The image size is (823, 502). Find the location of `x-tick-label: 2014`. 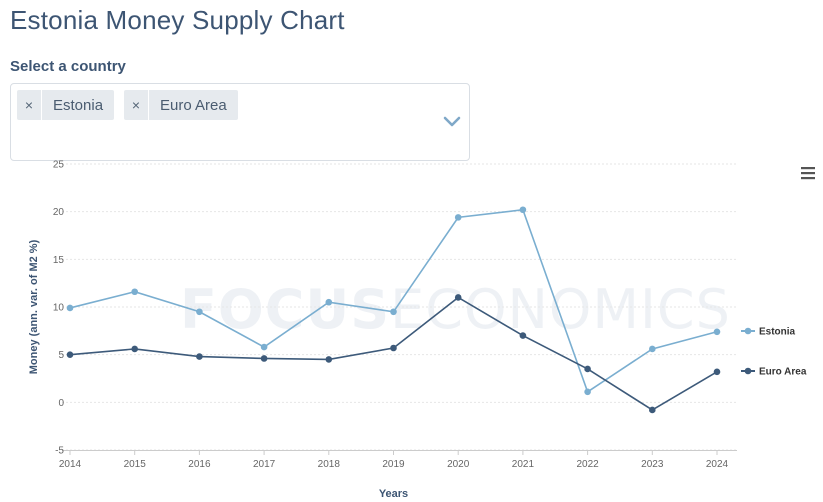

x-tick-label: 2014 is located at coordinates (70, 464).